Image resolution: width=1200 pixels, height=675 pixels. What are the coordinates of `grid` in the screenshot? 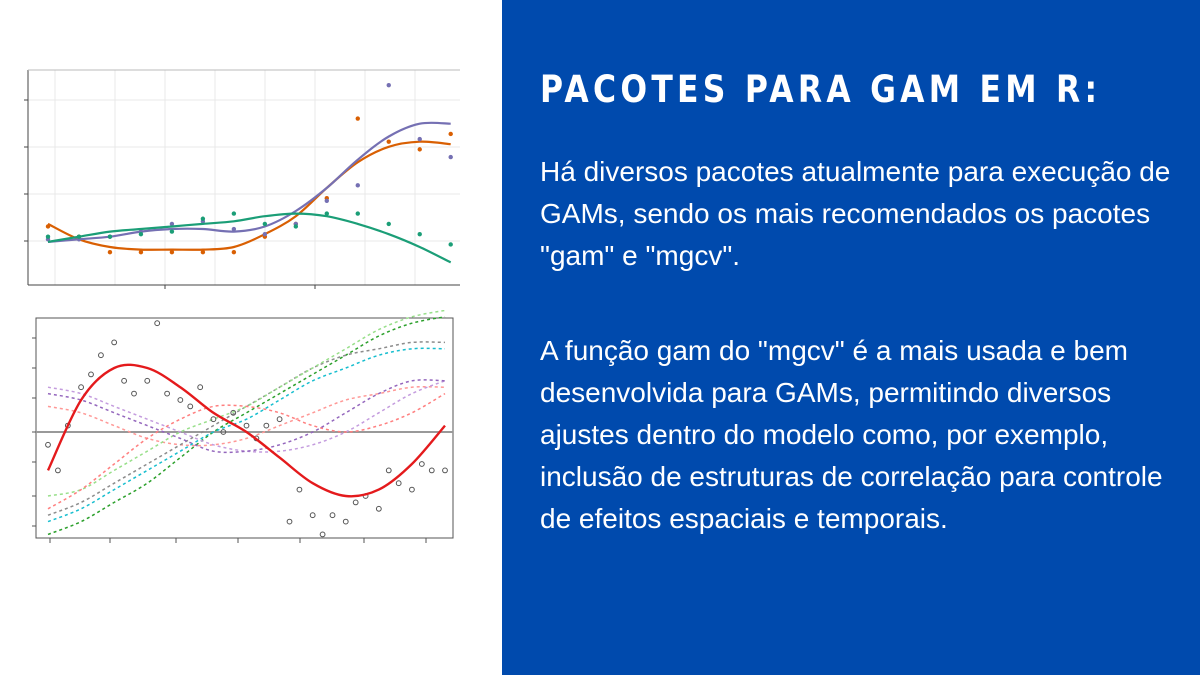 It's located at (244, 177).